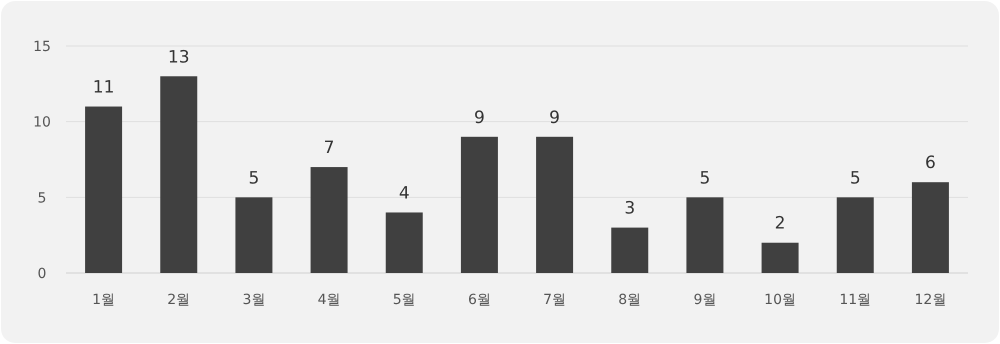 The width and height of the screenshot is (1000, 344). What do you see at coordinates (930, 163) in the screenshot?
I see `data-label: 6` at bounding box center [930, 163].